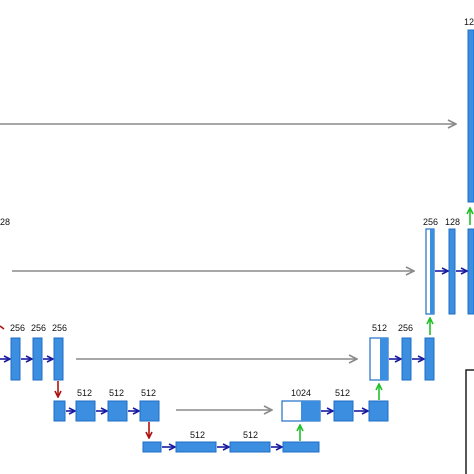 The height and width of the screenshot is (474, 474). Describe the element at coordinates (301, 393) in the screenshot. I see `channel-label: 1024` at that location.